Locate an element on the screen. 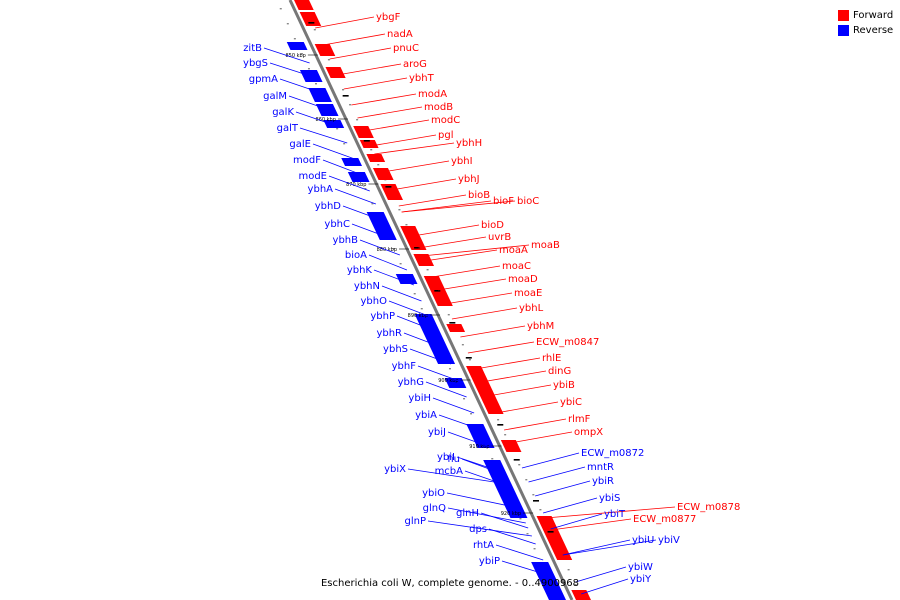 The width and height of the screenshot is (900, 600). kbp-tick-label: 920 kbp is located at coordinates (511, 514).